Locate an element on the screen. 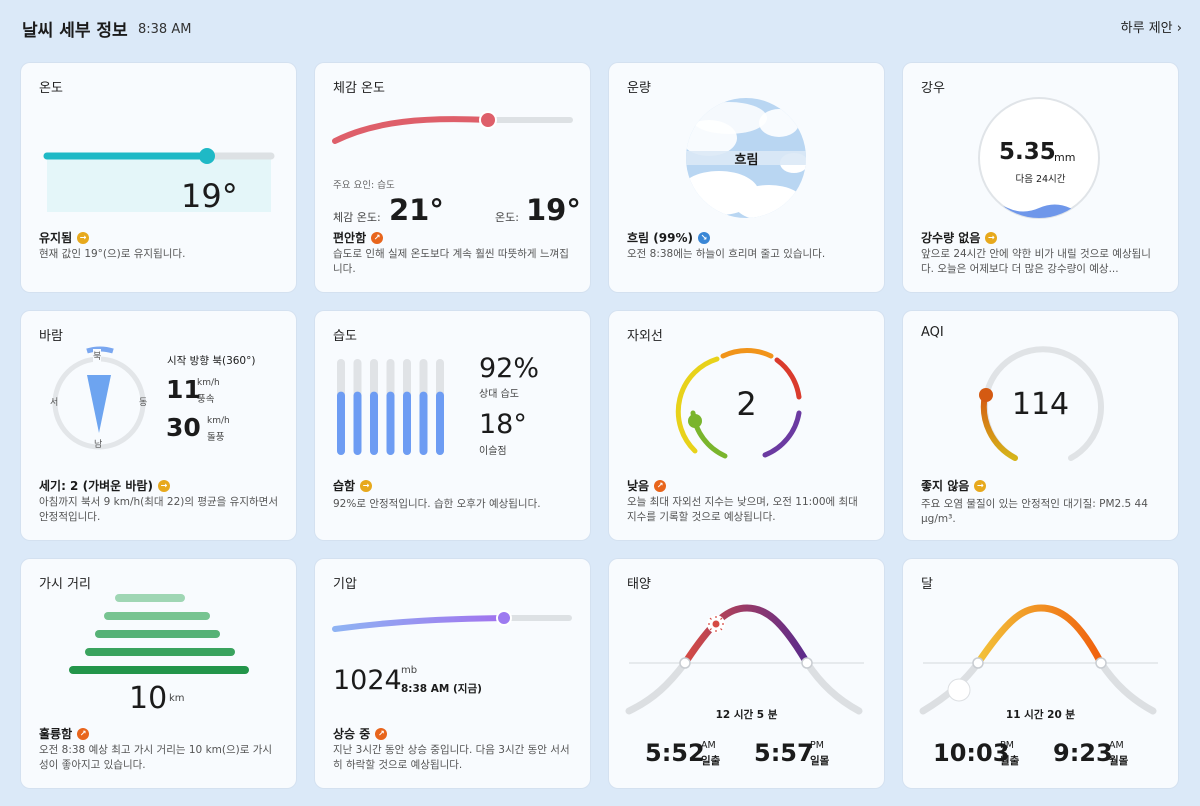 This screenshot has width=1200, height=806. humidity-bars is located at coordinates (390, 407).